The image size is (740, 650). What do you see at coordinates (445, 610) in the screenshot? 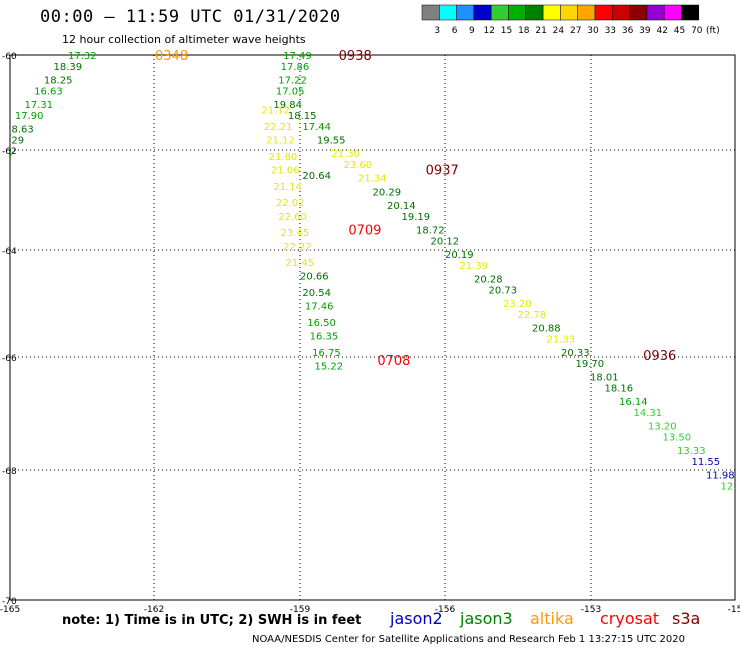
I see `x-tick-label: -156` at bounding box center [445, 610].